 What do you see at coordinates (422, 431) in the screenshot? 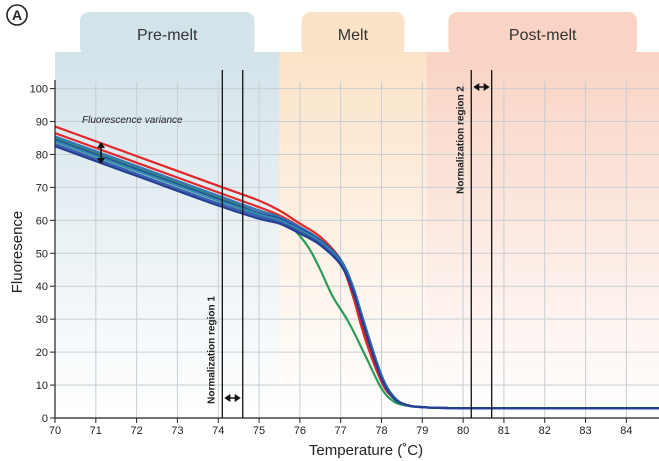
I see `x-tick-label: 79` at bounding box center [422, 431].